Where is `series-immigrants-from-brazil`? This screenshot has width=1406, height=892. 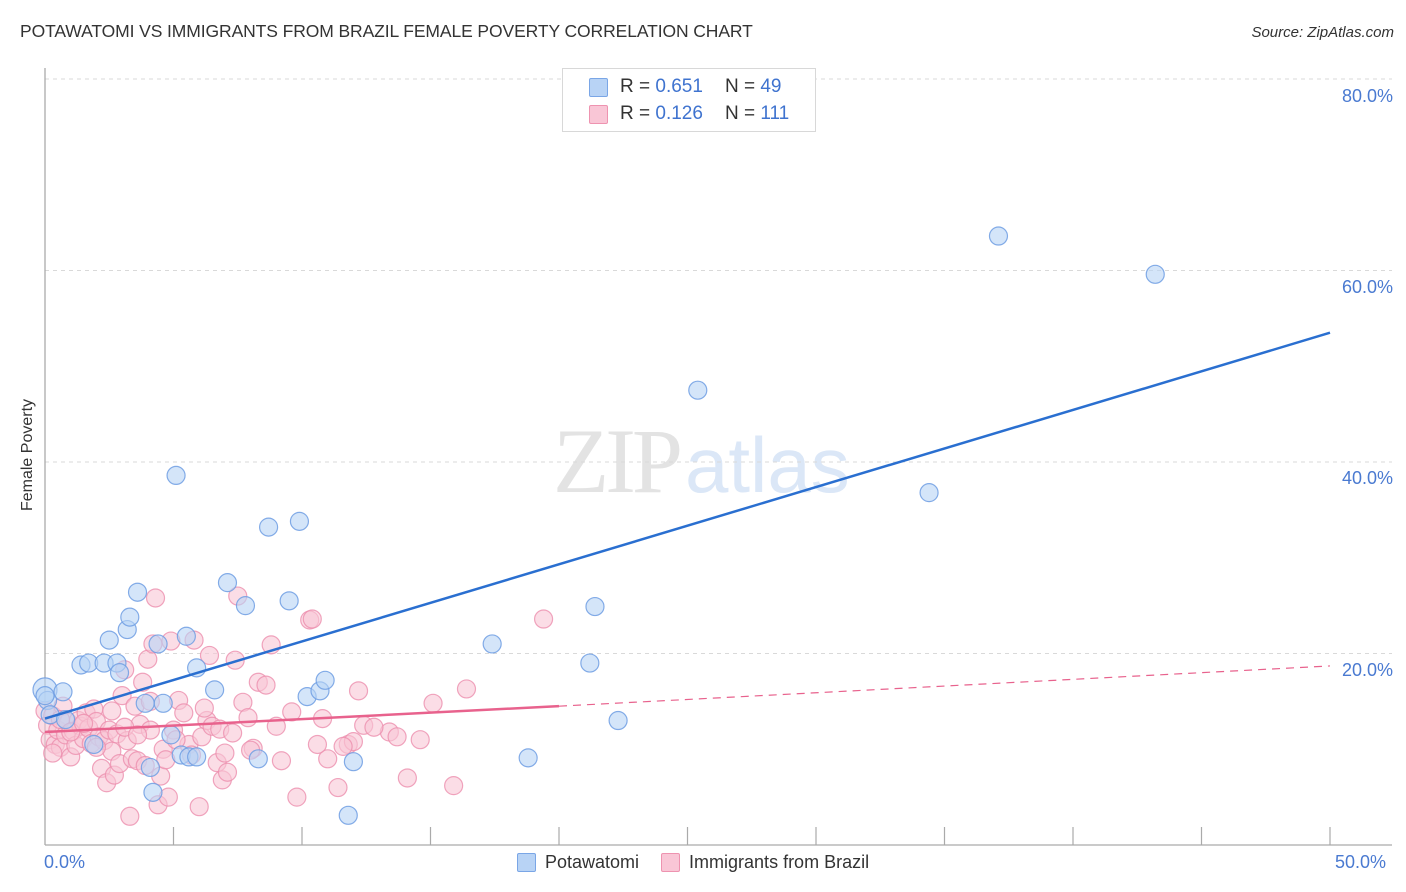 series-immigrants-from-brazil is located at coordinates (294, 706).